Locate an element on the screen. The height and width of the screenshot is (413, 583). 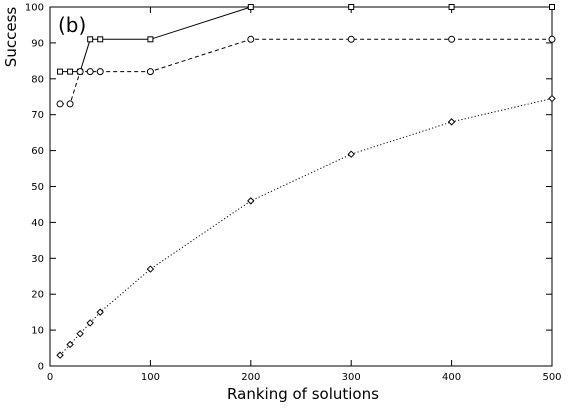
y-tick-label-40: 40 is located at coordinates (37, 223).